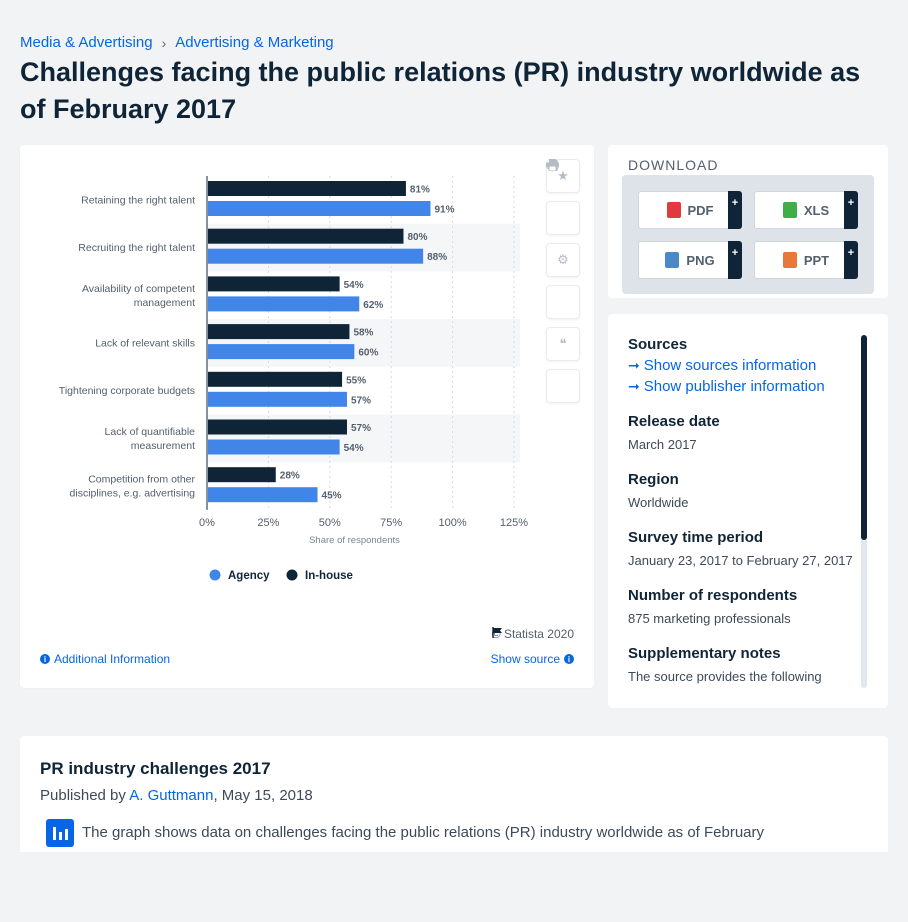 This screenshot has height=922, width=908. I want to click on chart-tools: ★ ⚙ ❝, so click(563, 281).